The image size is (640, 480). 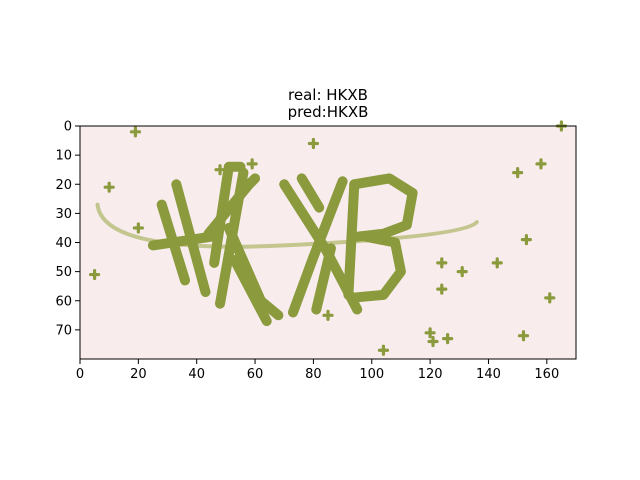 What do you see at coordinates (63, 243) in the screenshot?
I see `y-tick-label: 40` at bounding box center [63, 243].